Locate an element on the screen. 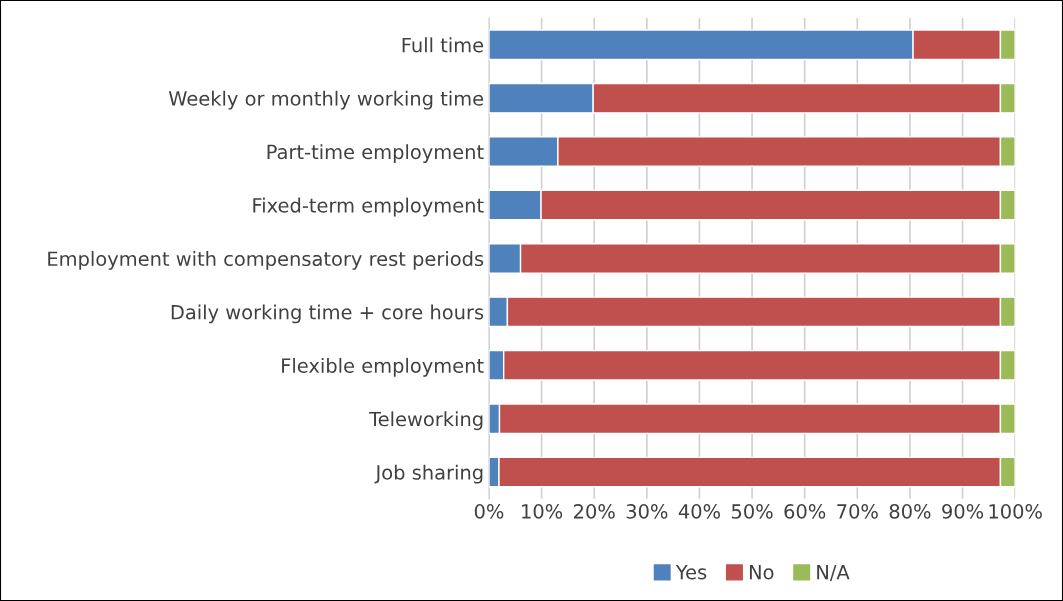 This screenshot has height=601, width=1063. x-tick-label: 100% is located at coordinates (1015, 511).